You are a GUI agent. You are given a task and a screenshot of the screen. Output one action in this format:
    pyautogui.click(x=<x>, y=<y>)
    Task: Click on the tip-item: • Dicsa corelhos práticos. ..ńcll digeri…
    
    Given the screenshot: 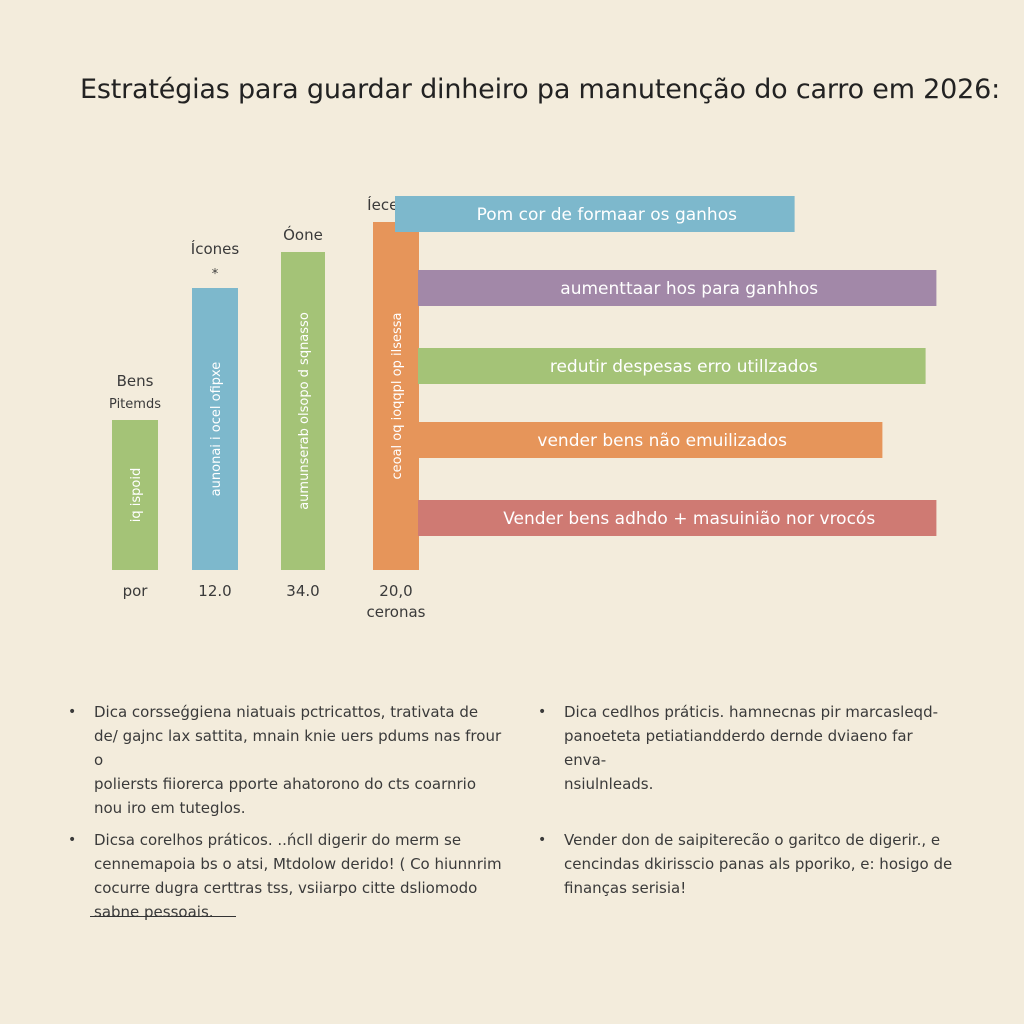 What is the action you would take?
    pyautogui.click(x=288, y=876)
    